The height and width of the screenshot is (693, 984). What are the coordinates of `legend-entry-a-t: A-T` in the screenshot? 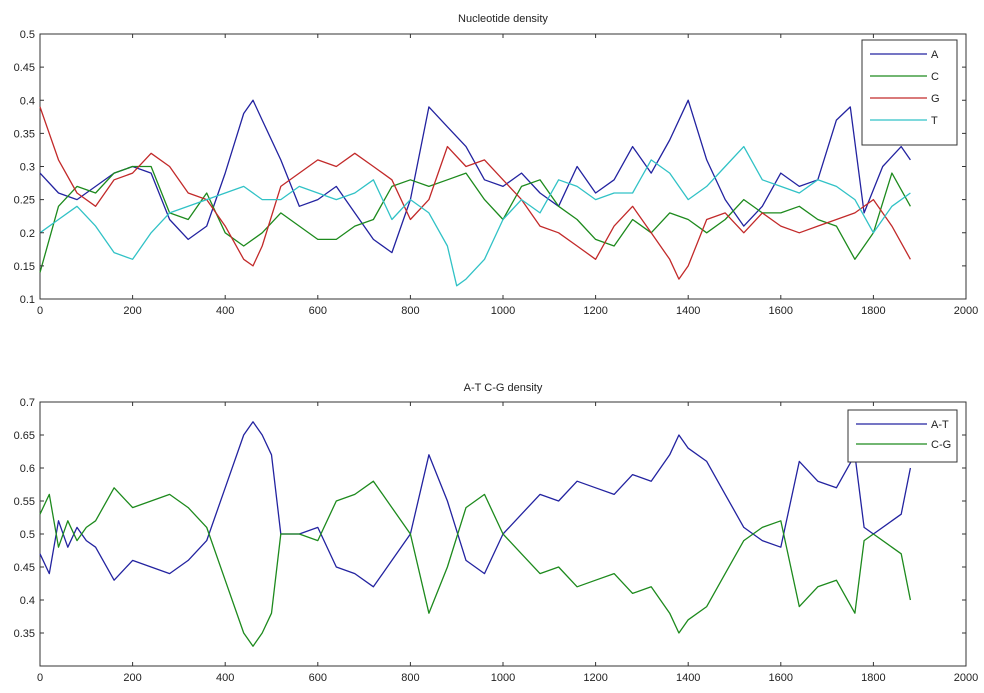 It's located at (902, 425).